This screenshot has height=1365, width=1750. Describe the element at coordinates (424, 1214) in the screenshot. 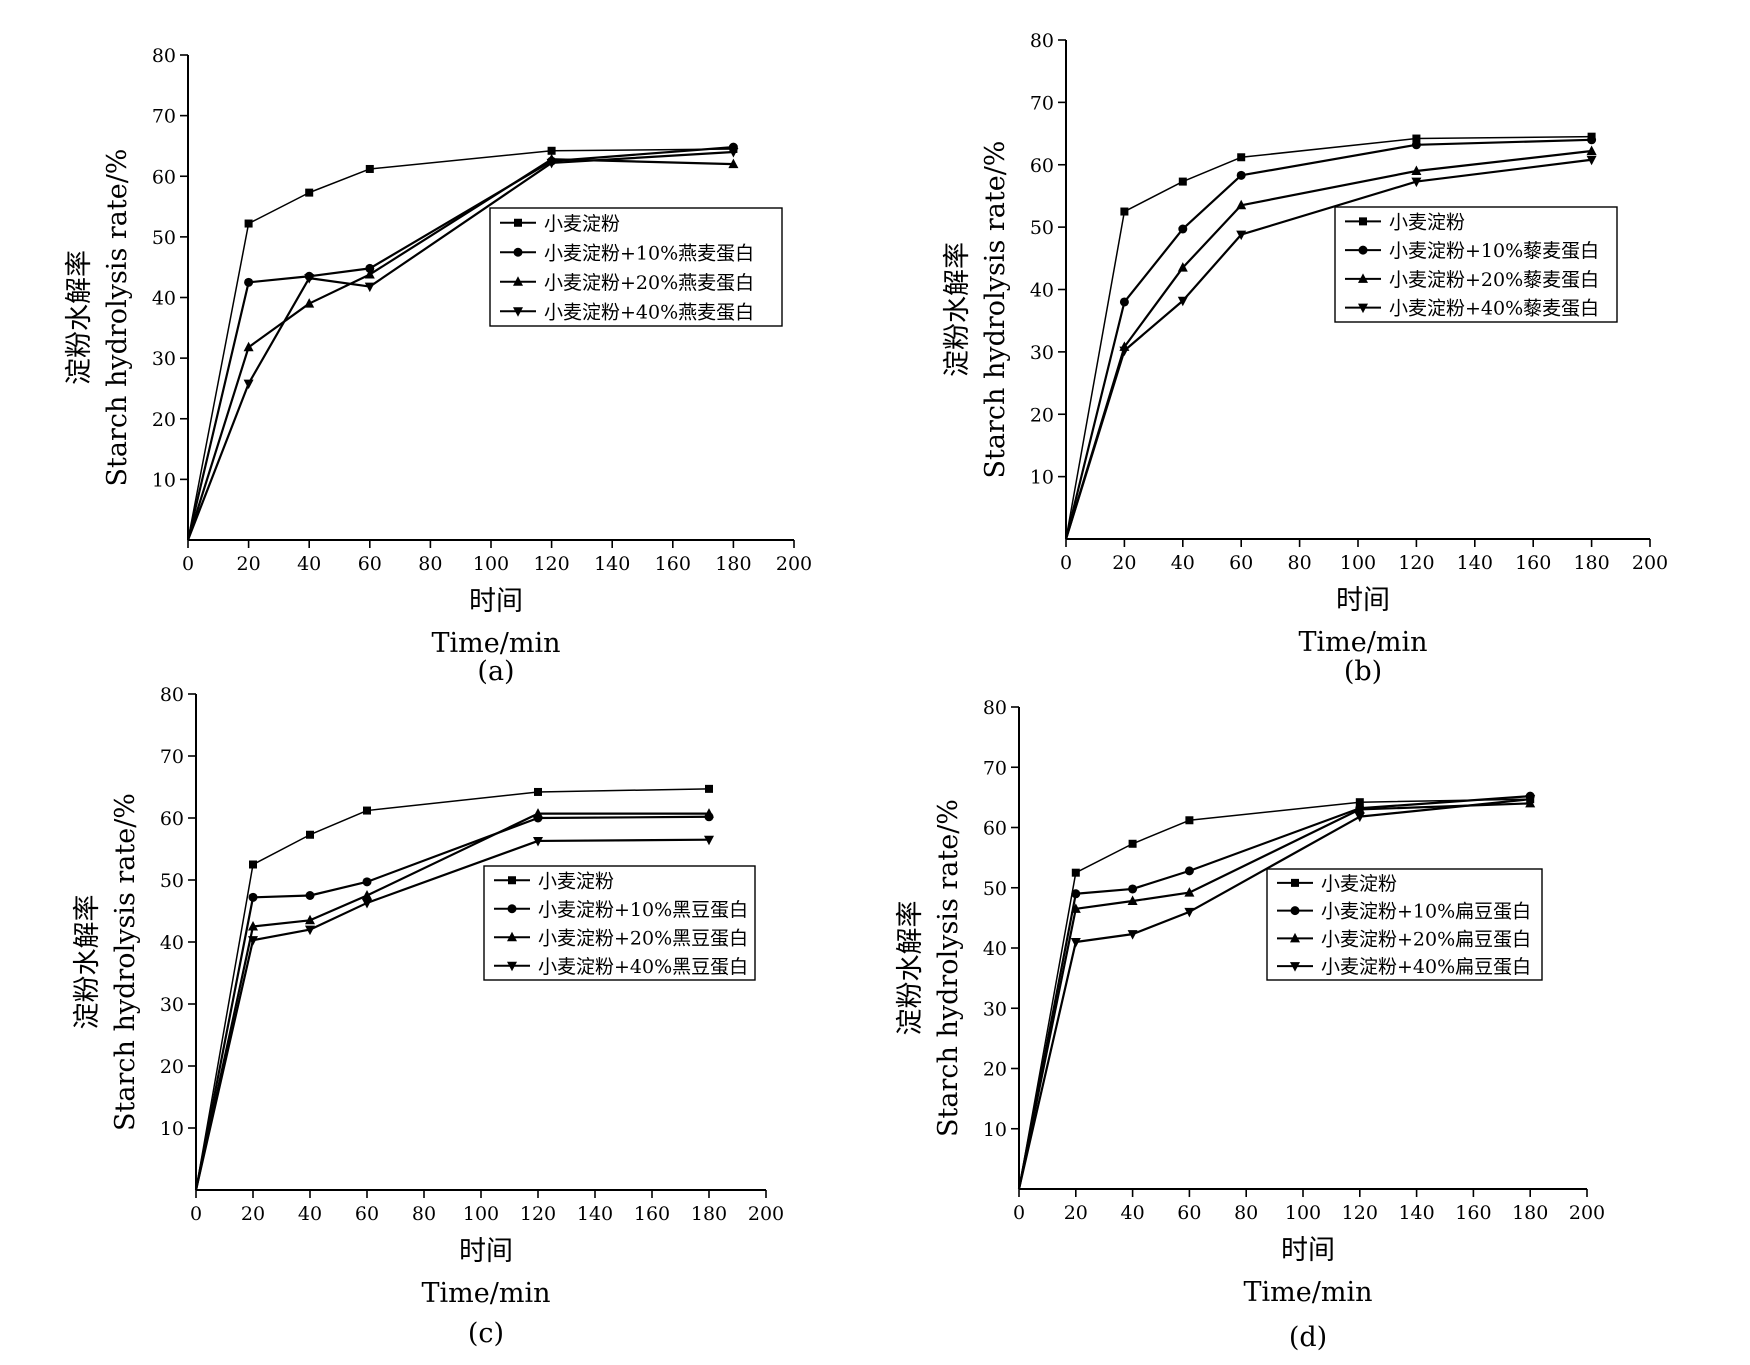

I see `x-tick-label: 80` at that location.